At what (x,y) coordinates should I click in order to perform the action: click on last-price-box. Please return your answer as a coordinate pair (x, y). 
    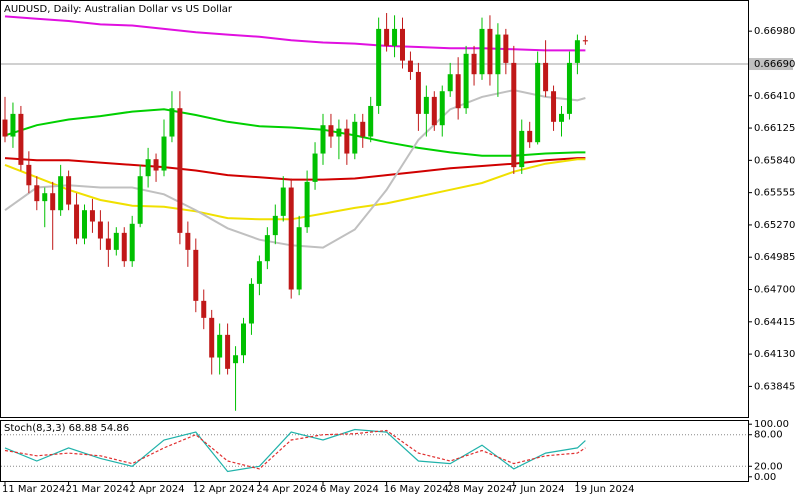
    Looking at the image, I should click on (771, 64).